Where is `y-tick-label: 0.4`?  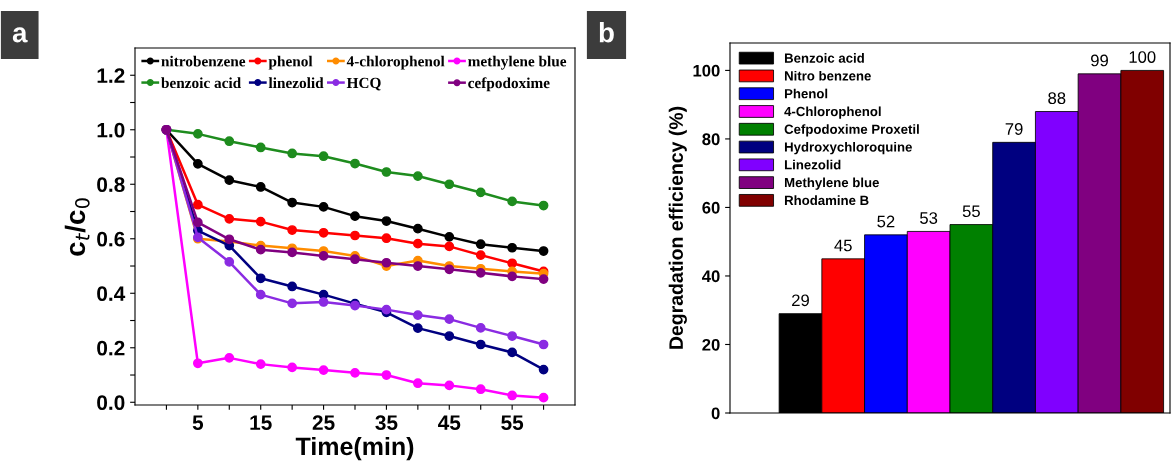 y-tick-label: 0.4 is located at coordinates (111, 294).